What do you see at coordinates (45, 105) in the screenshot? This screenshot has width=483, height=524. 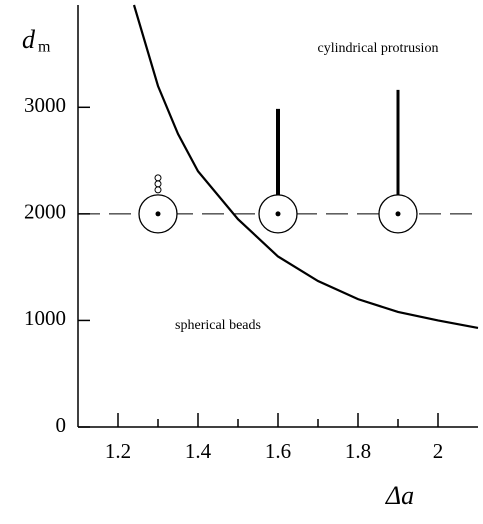 I see `y-tick-label: 3000` at bounding box center [45, 105].